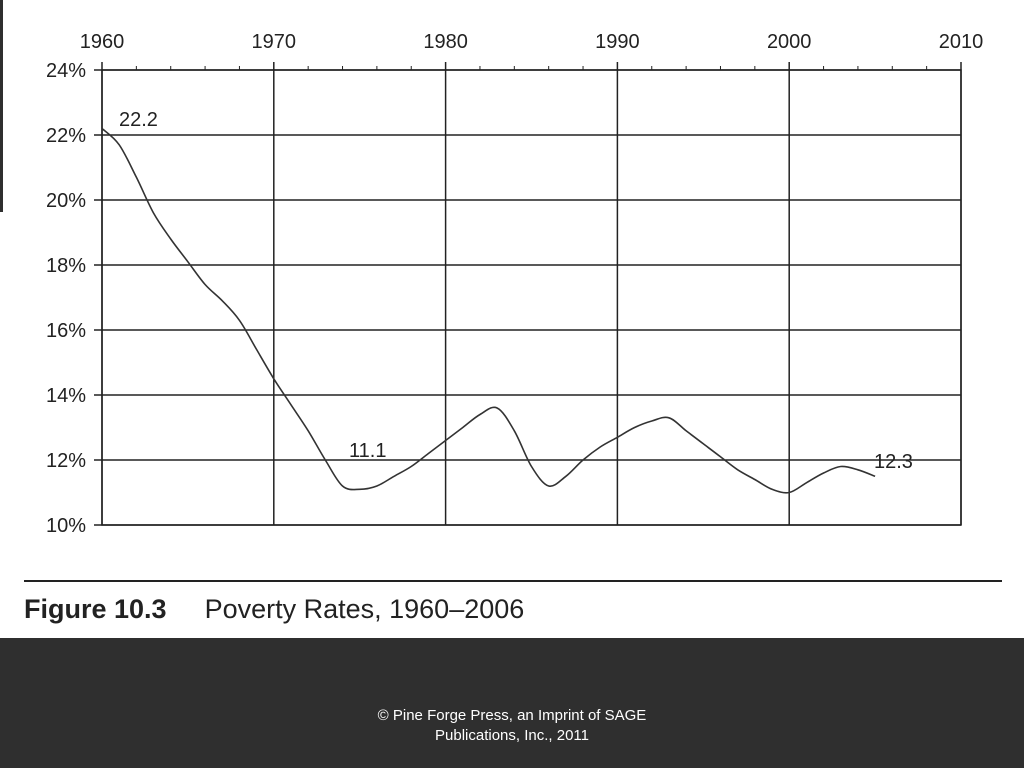  Describe the element at coordinates (617, 42) in the screenshot. I see `x-tick-label: 1990` at that location.